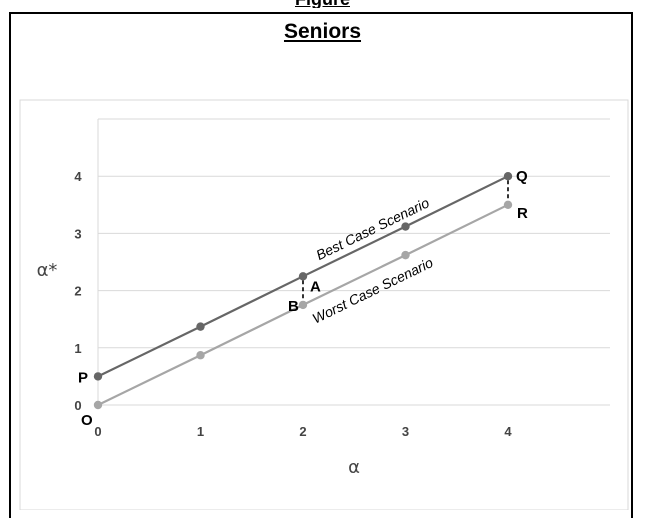 This screenshot has height=518, width=645. What do you see at coordinates (77, 348) in the screenshot?
I see `y-tick-label: 1` at bounding box center [77, 348].